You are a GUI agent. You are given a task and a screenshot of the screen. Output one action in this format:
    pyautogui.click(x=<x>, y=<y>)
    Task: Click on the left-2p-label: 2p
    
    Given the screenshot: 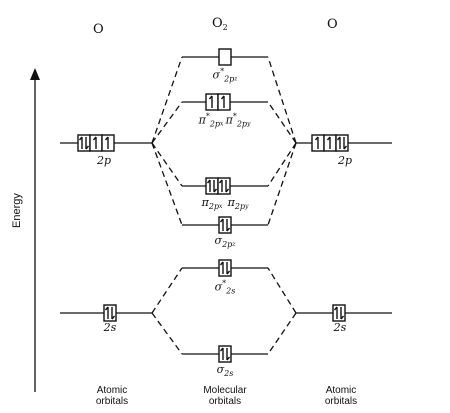 What is the action you would take?
    pyautogui.click(x=104, y=160)
    